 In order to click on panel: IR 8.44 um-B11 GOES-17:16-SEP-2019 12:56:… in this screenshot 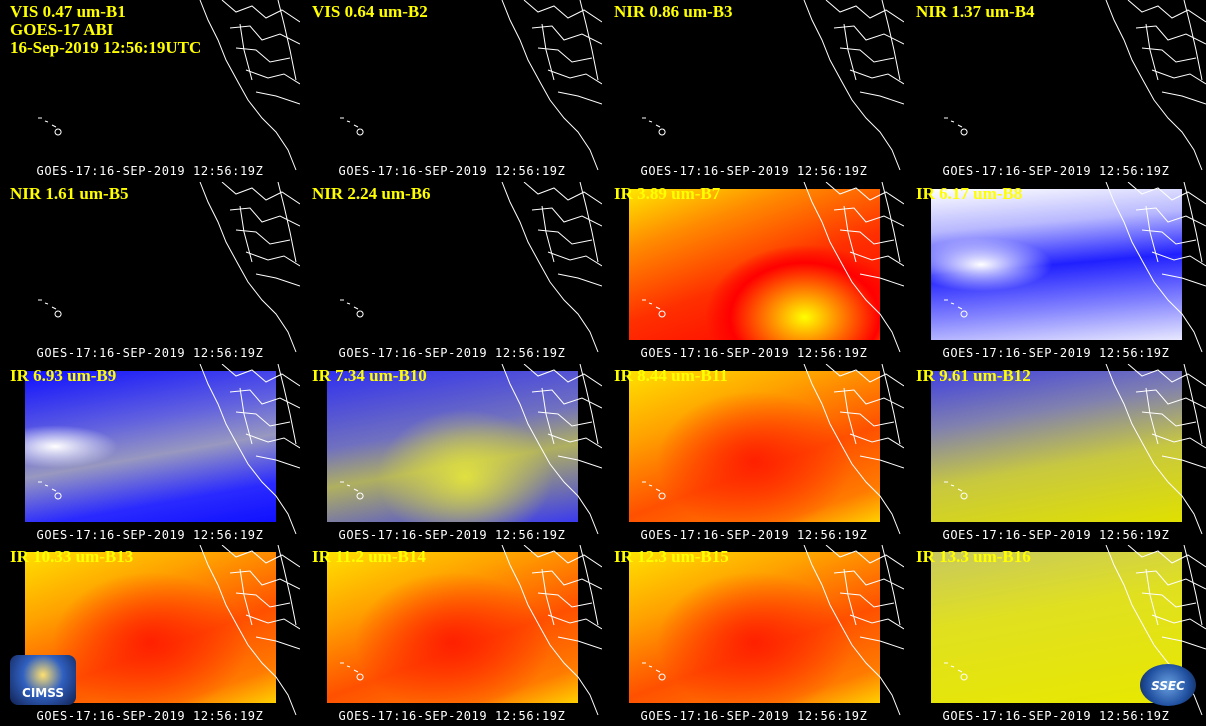, I will do `click(754, 454)`.